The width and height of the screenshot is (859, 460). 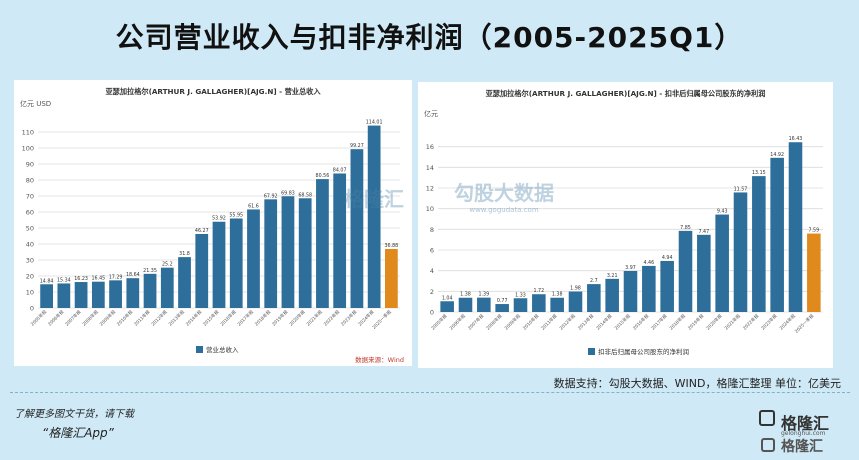 I want to click on chart1-xtick-8: 2013年报, so click(x=585, y=321).